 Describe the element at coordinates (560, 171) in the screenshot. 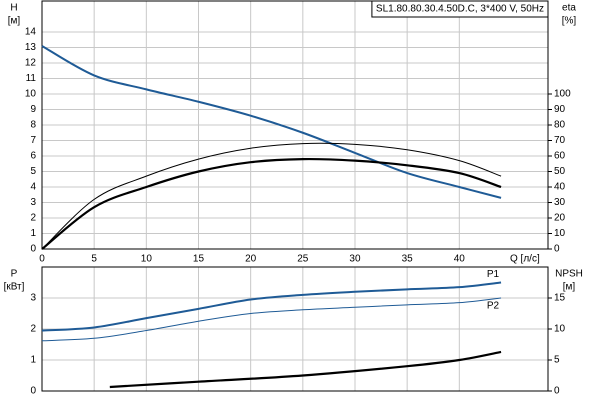

I see `y2-tick-label: 50` at that location.